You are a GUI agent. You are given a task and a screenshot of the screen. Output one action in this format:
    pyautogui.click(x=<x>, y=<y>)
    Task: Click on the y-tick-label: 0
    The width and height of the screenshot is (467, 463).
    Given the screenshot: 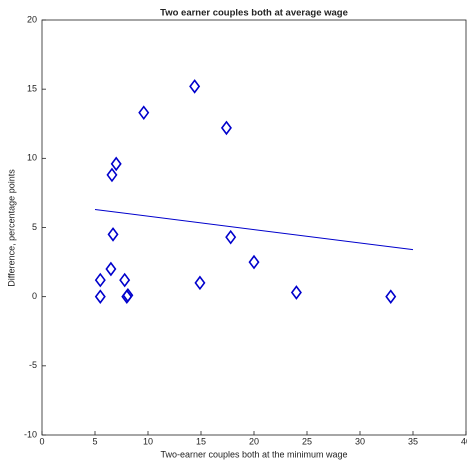 What is the action you would take?
    pyautogui.click(x=34, y=296)
    